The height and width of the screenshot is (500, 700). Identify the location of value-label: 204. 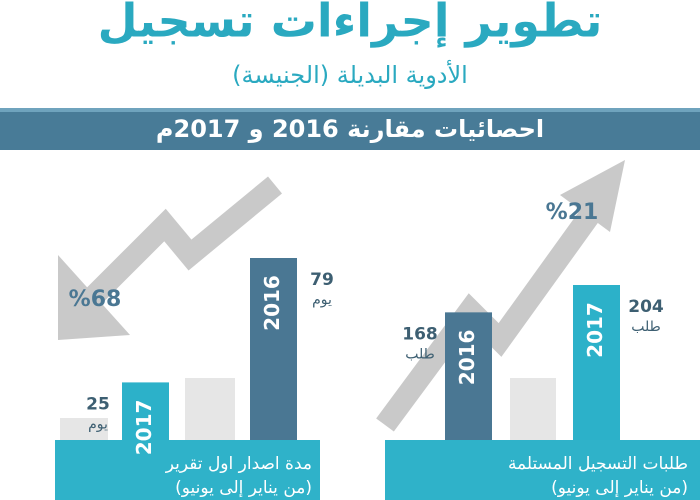
(646, 307).